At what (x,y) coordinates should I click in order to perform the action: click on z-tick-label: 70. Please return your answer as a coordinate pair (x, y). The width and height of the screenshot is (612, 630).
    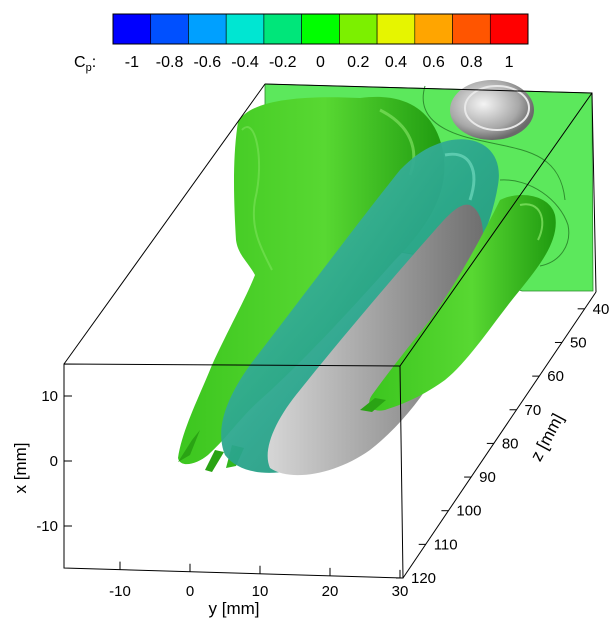
    Looking at the image, I should click on (533, 410).